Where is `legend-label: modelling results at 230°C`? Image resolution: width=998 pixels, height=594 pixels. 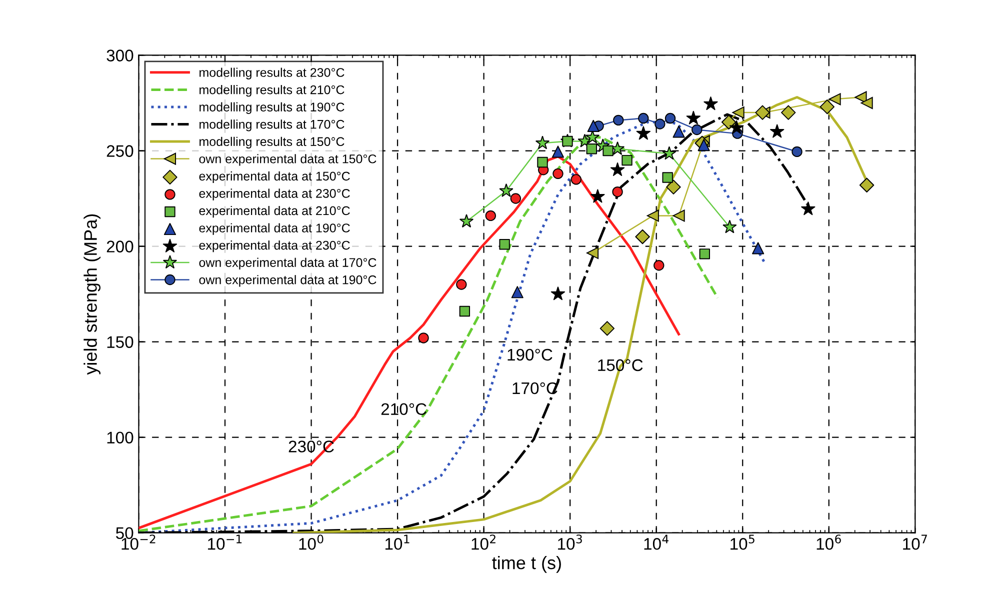
legend-label: modelling results at 230°C is located at coordinates (272, 74).